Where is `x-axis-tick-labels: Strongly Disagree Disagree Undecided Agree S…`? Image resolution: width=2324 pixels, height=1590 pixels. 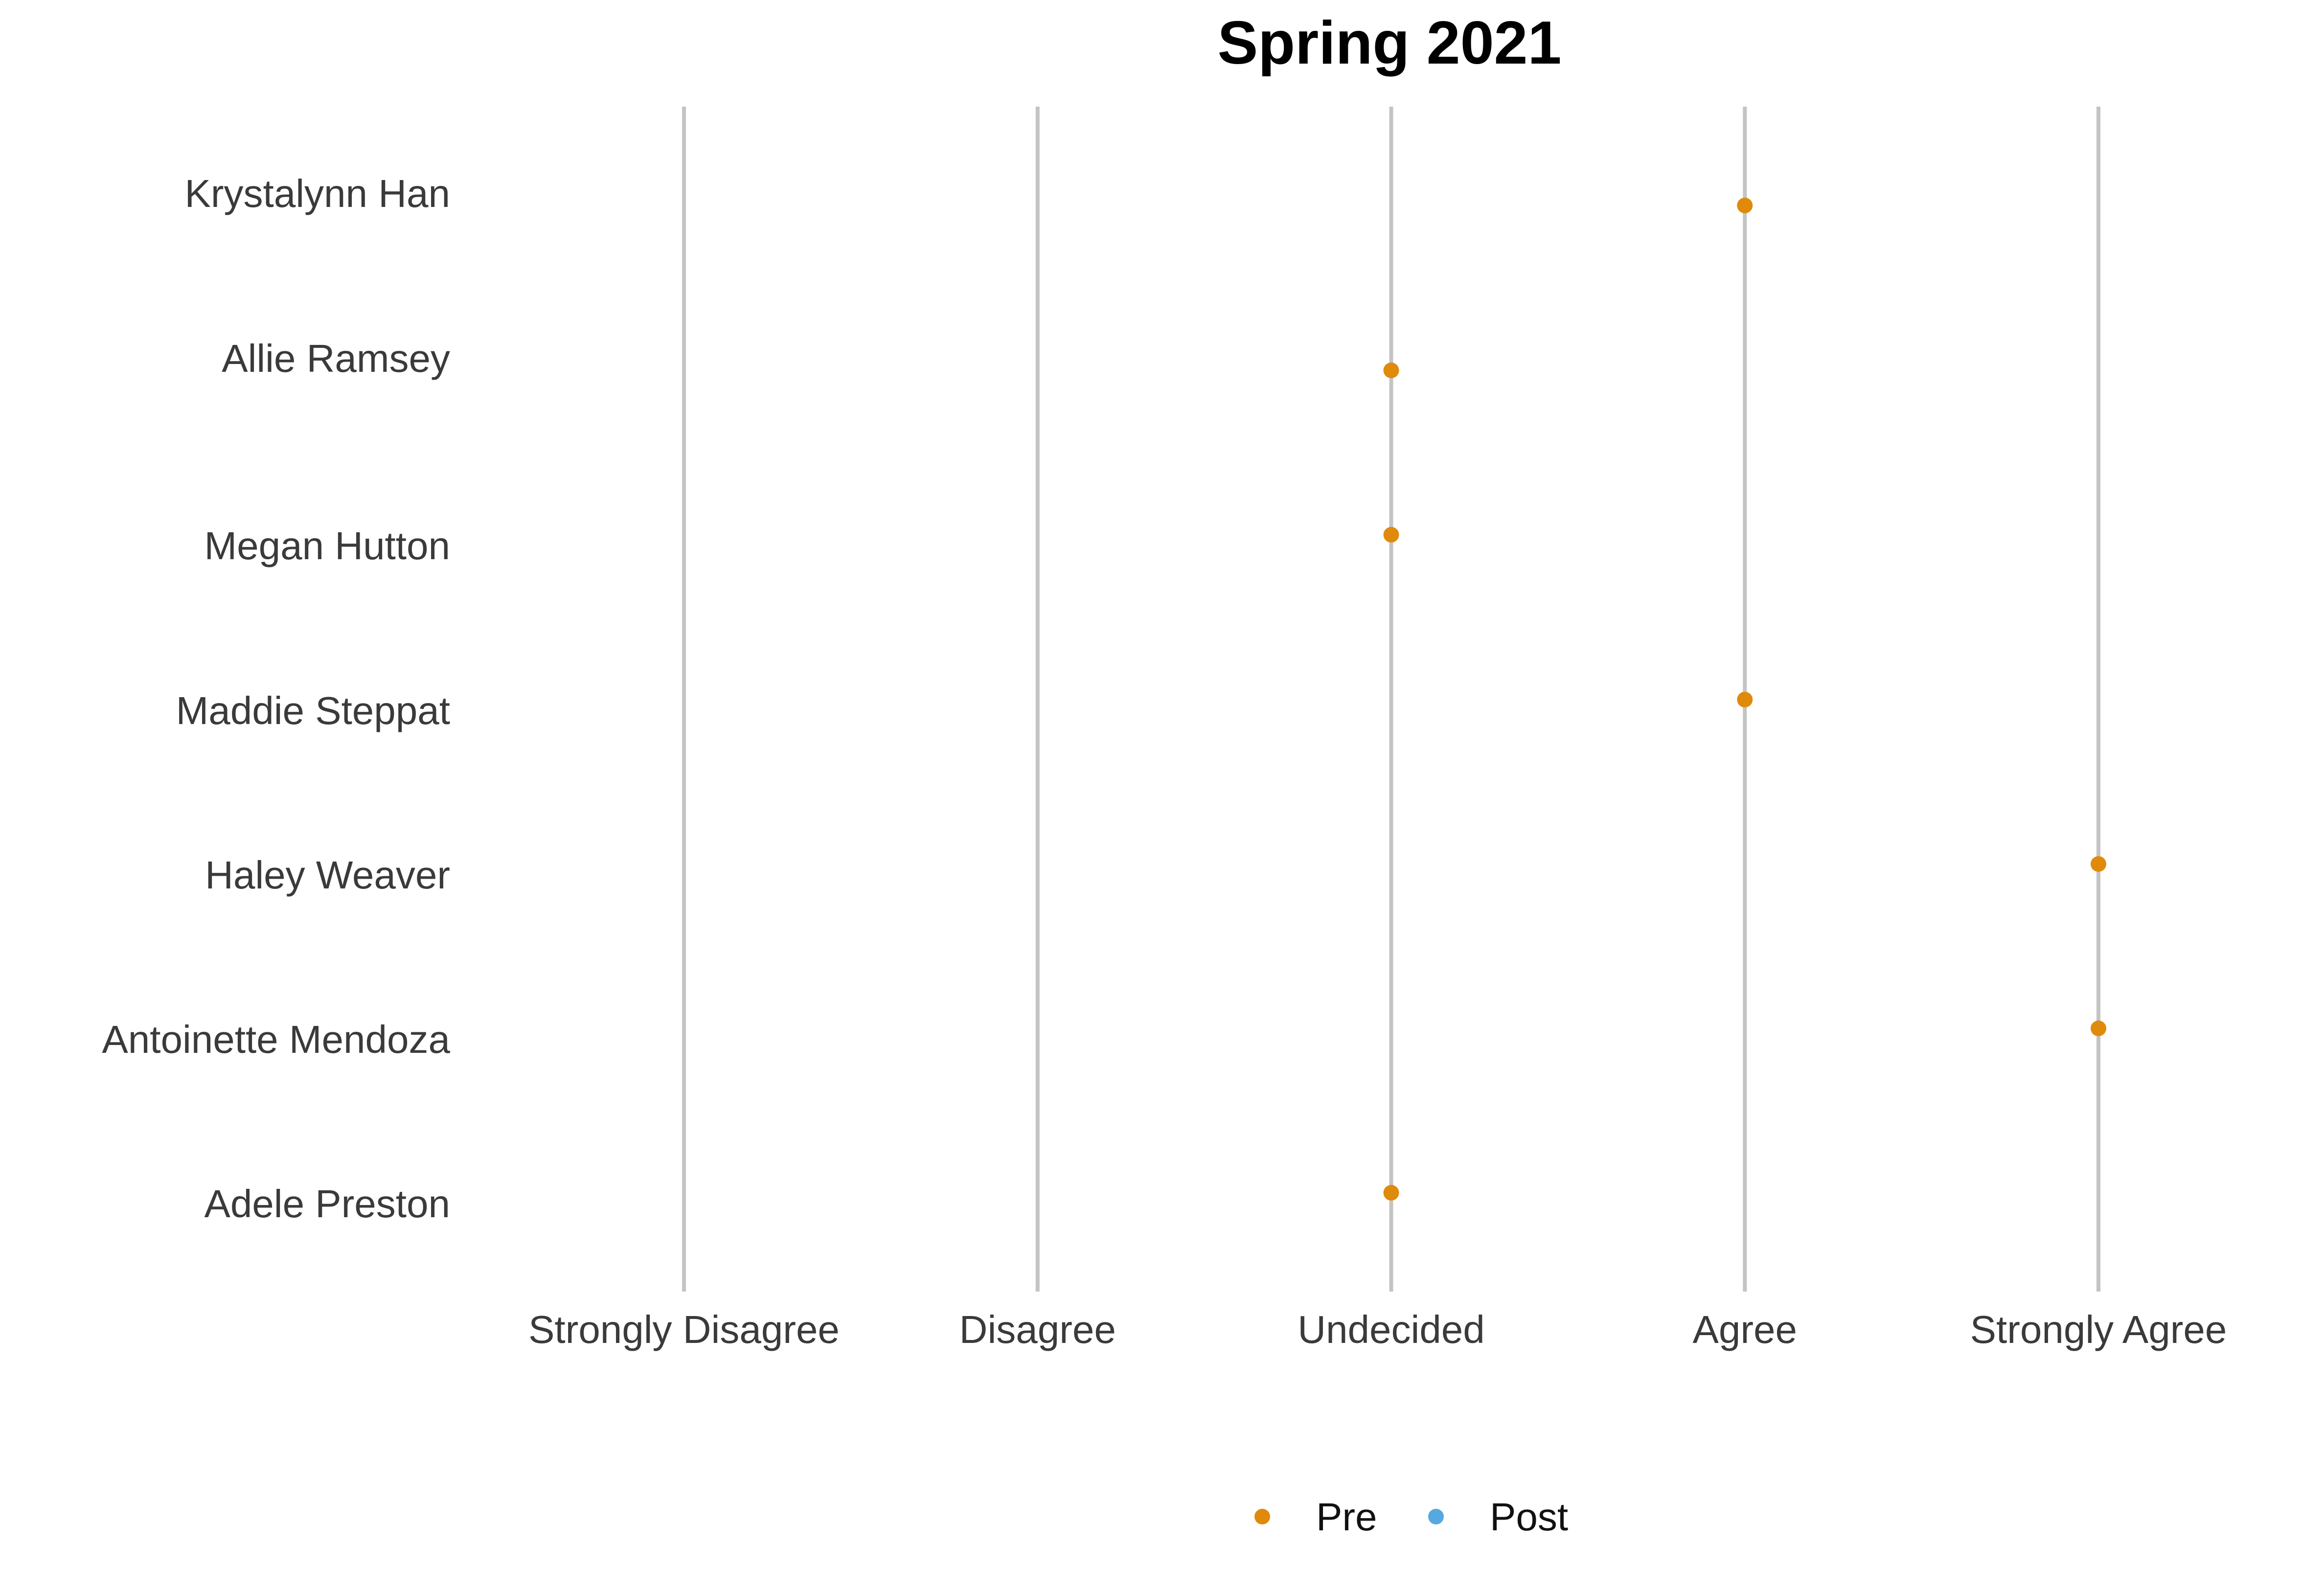 x-axis-tick-labels: Strongly Disagree Disagree Undecided Agree S… is located at coordinates (1378, 1330).